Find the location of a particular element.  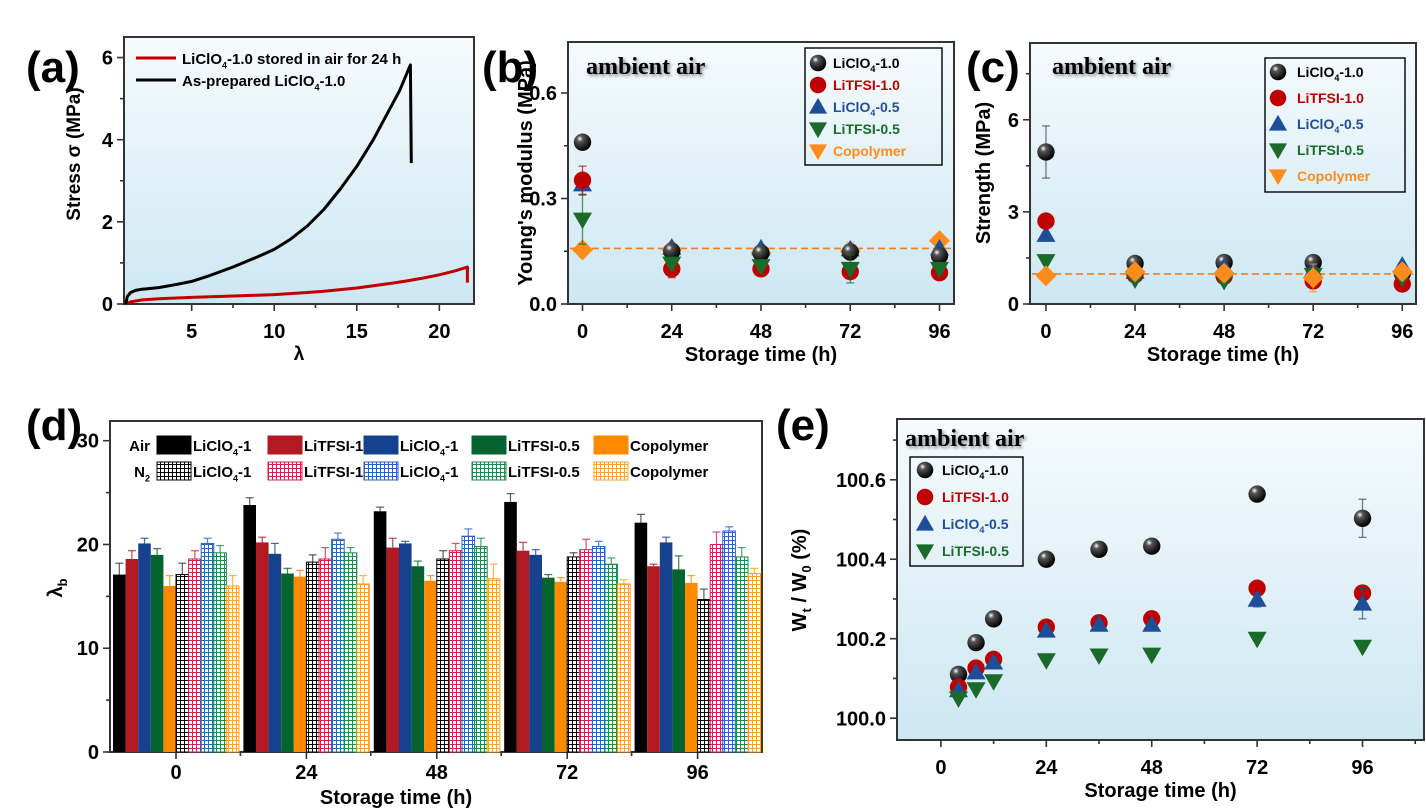

panel-label-e: (e) is located at coordinates (803, 425).